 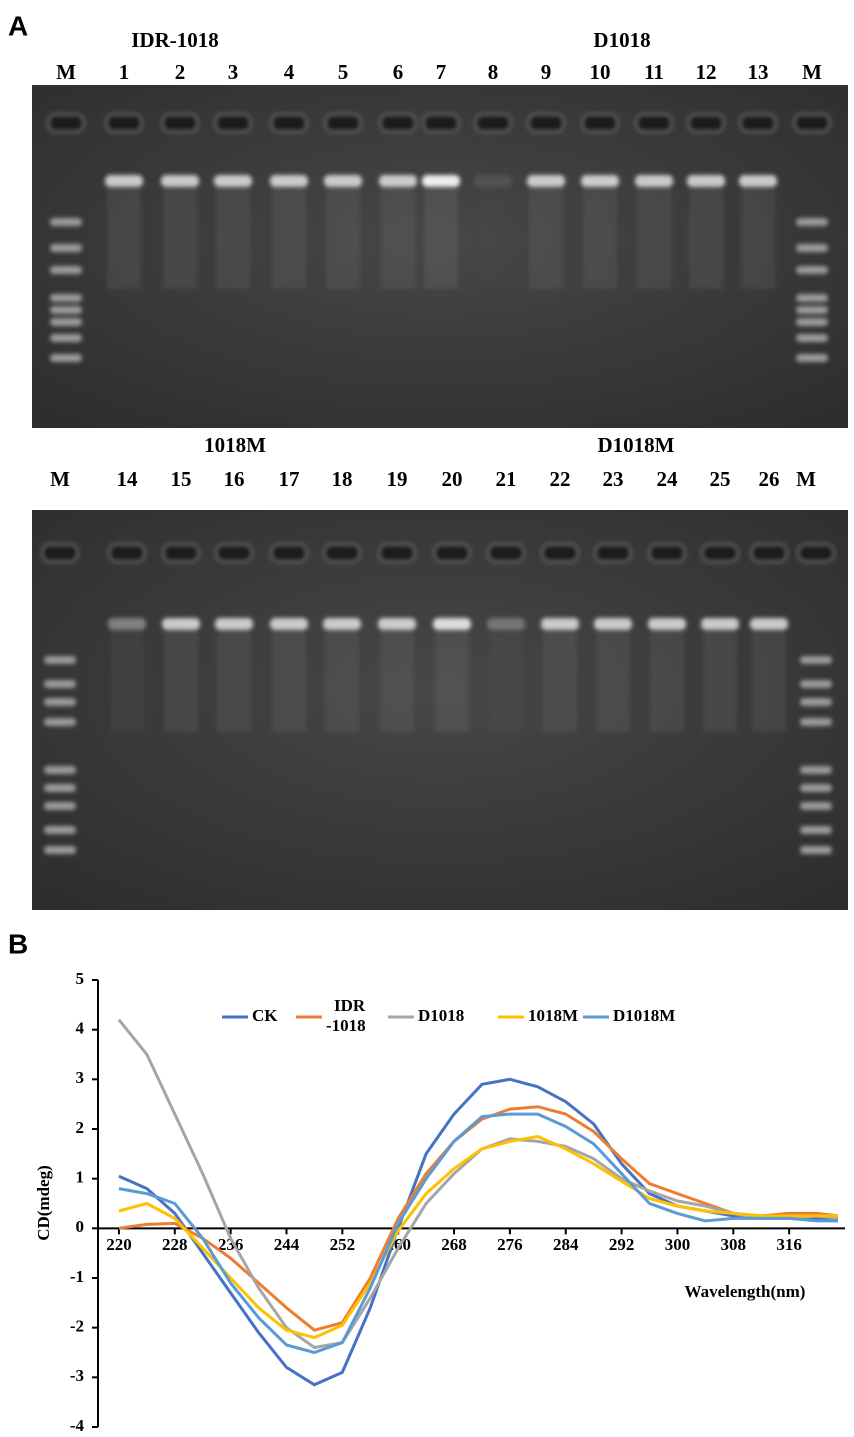 I want to click on x-tick-label: 292, so click(x=622, y=1244).